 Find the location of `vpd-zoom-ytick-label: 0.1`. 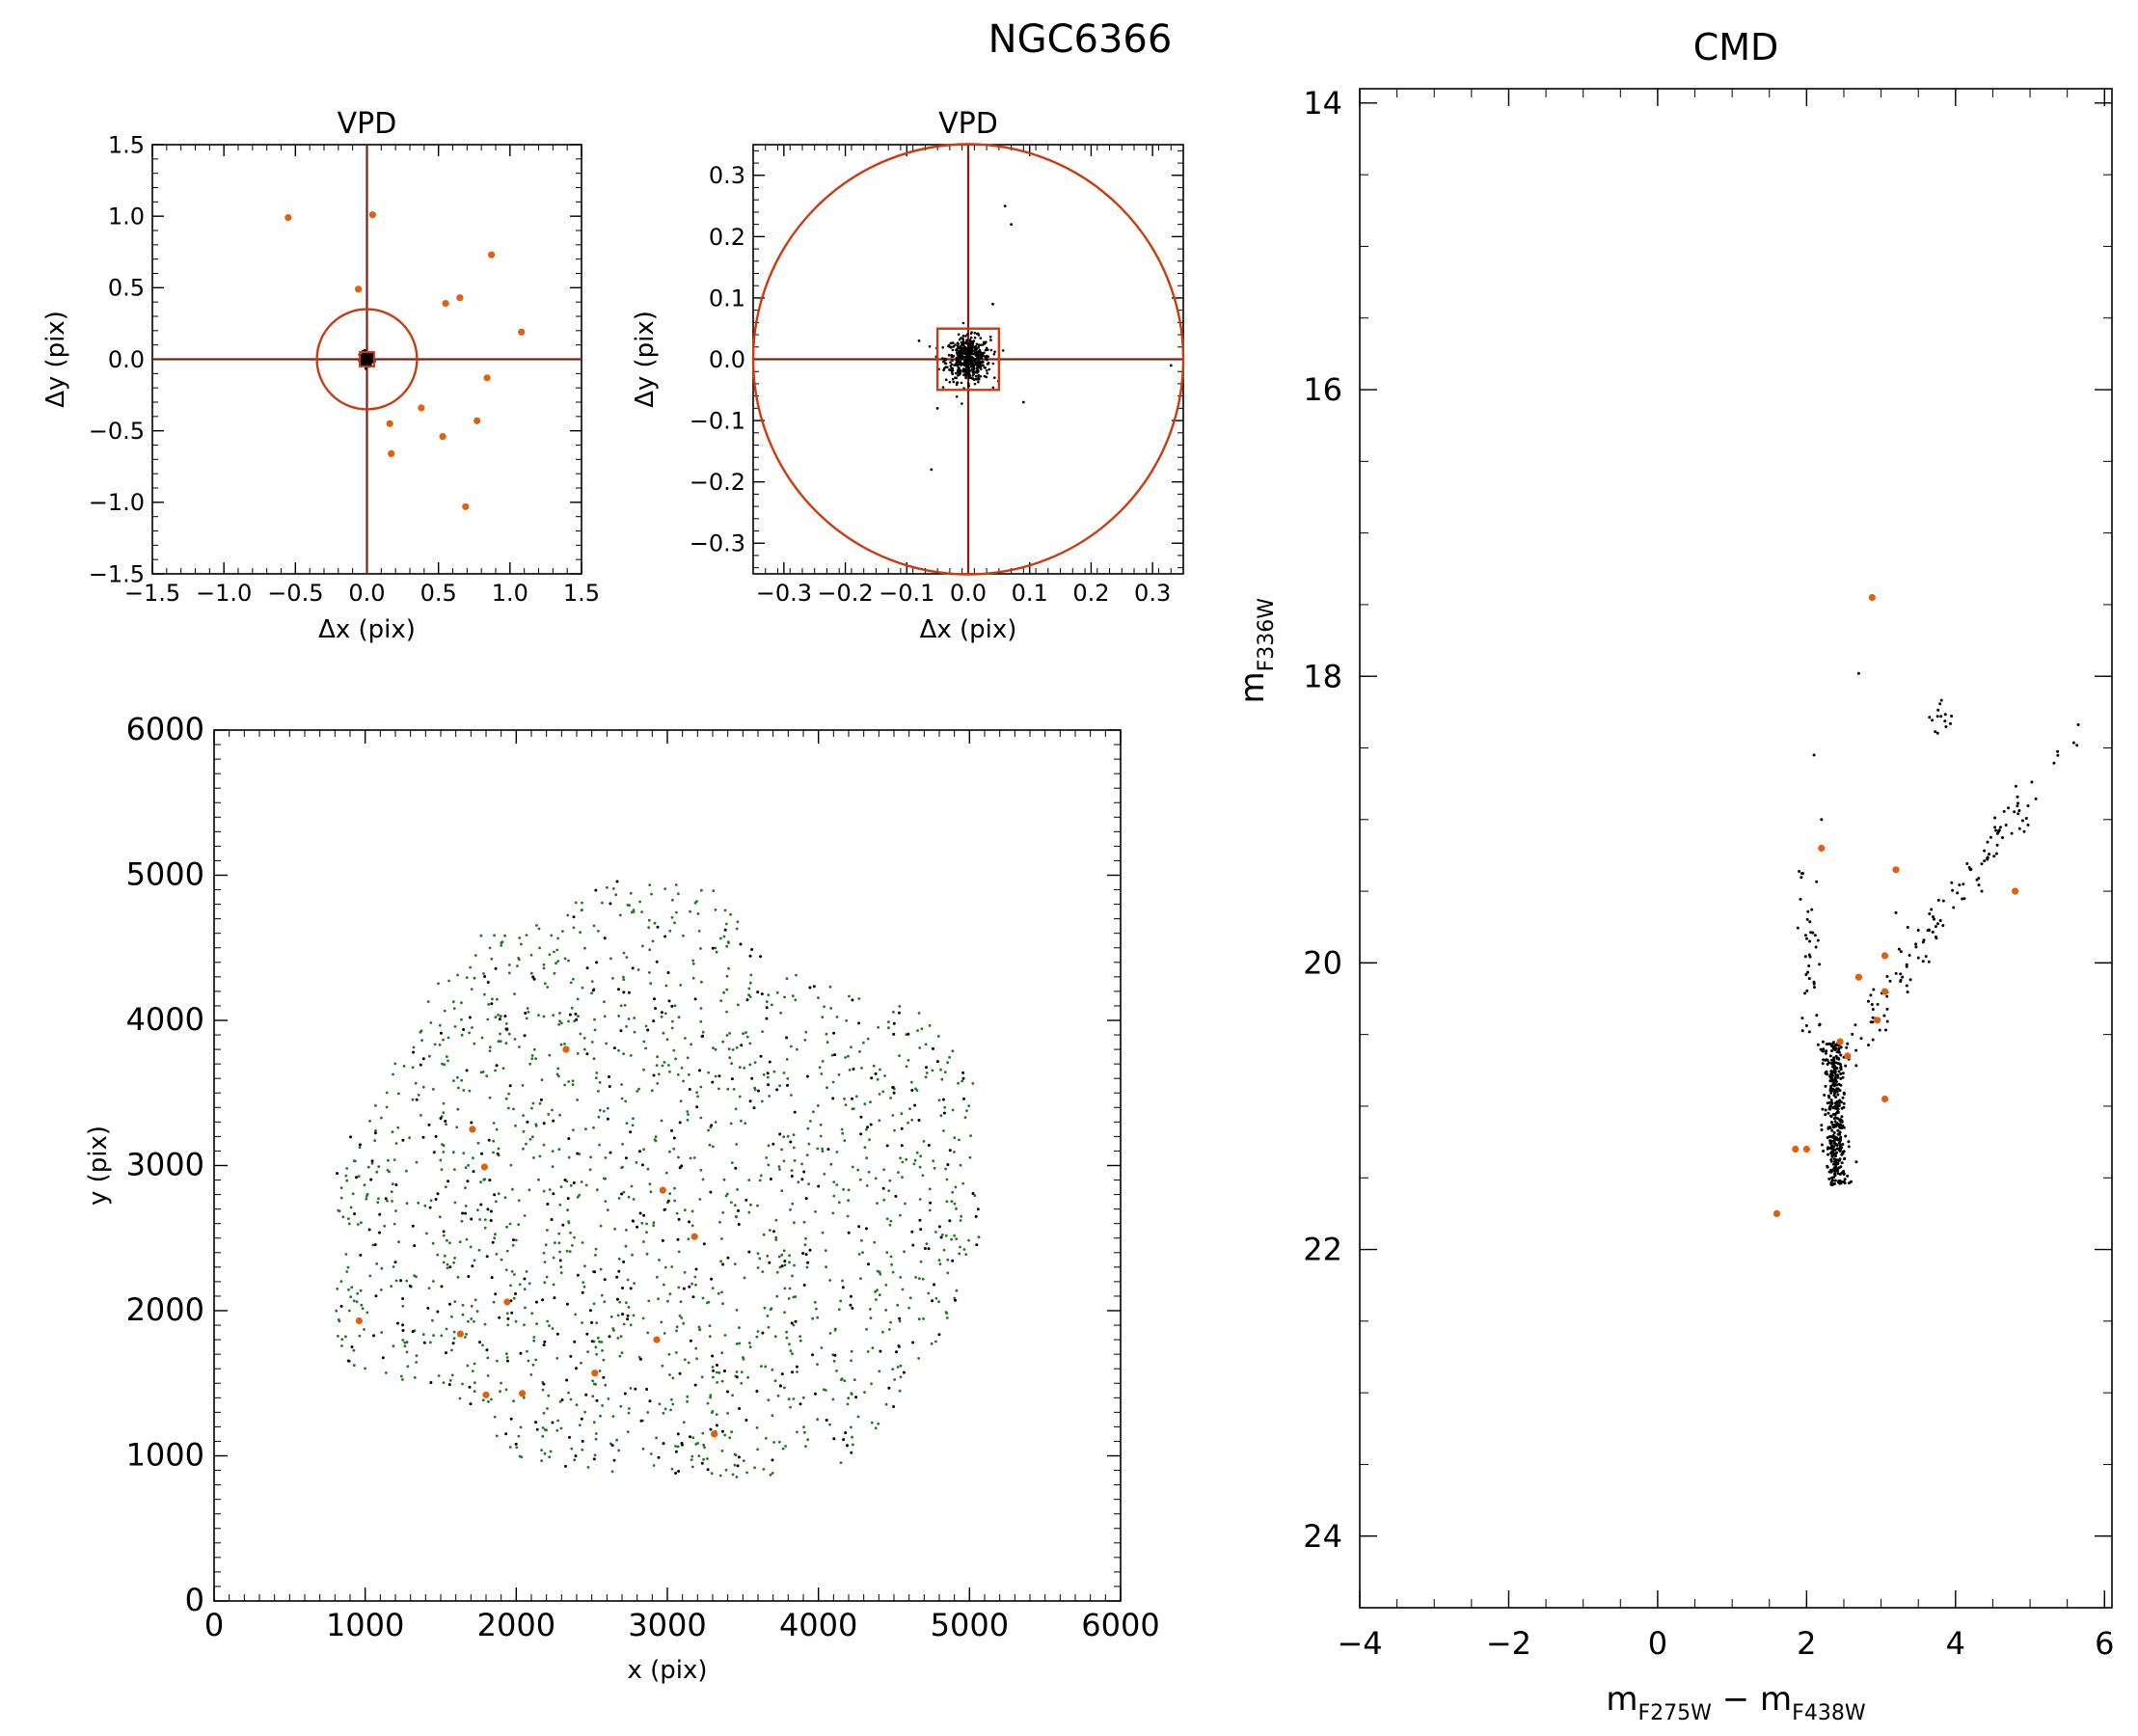

vpd-zoom-ytick-label: 0.1 is located at coordinates (727, 298).